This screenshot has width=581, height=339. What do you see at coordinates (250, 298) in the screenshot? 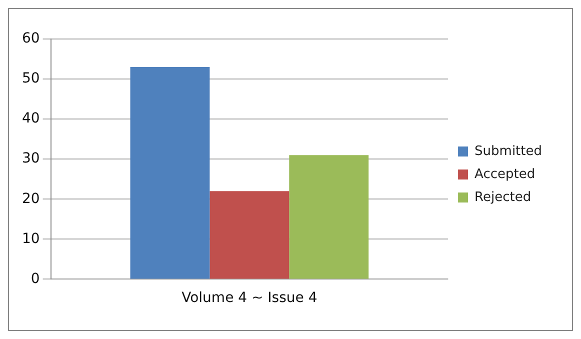
I see `x-tick-label: Volume 4 ~ Issue 4` at bounding box center [250, 298].